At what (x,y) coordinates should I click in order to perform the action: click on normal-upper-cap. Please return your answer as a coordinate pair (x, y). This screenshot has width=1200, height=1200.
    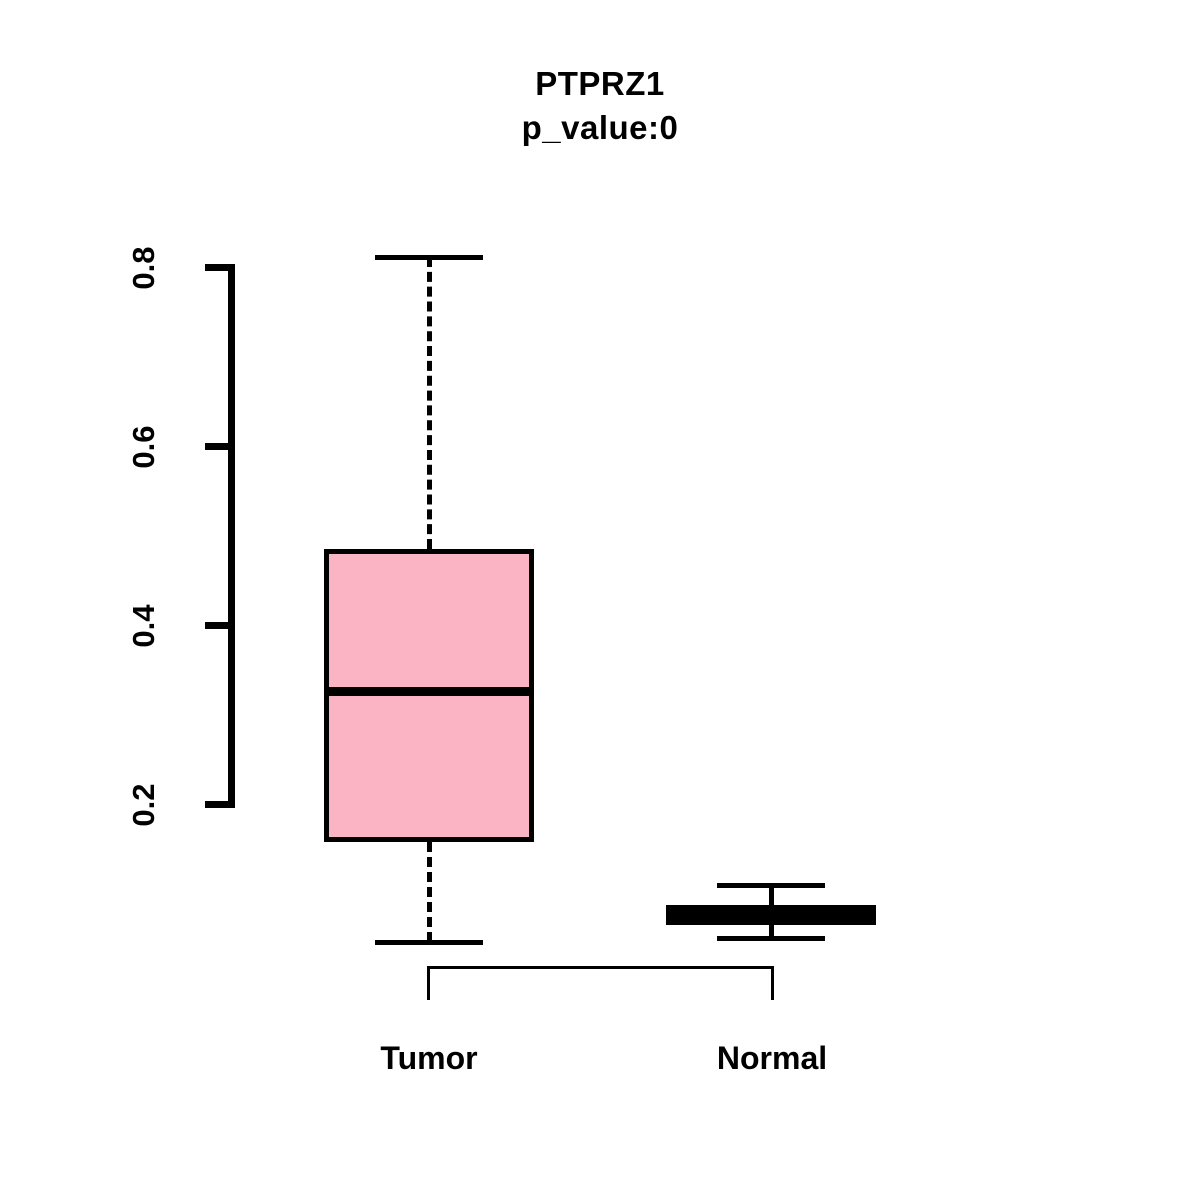
    Looking at the image, I should click on (771, 886).